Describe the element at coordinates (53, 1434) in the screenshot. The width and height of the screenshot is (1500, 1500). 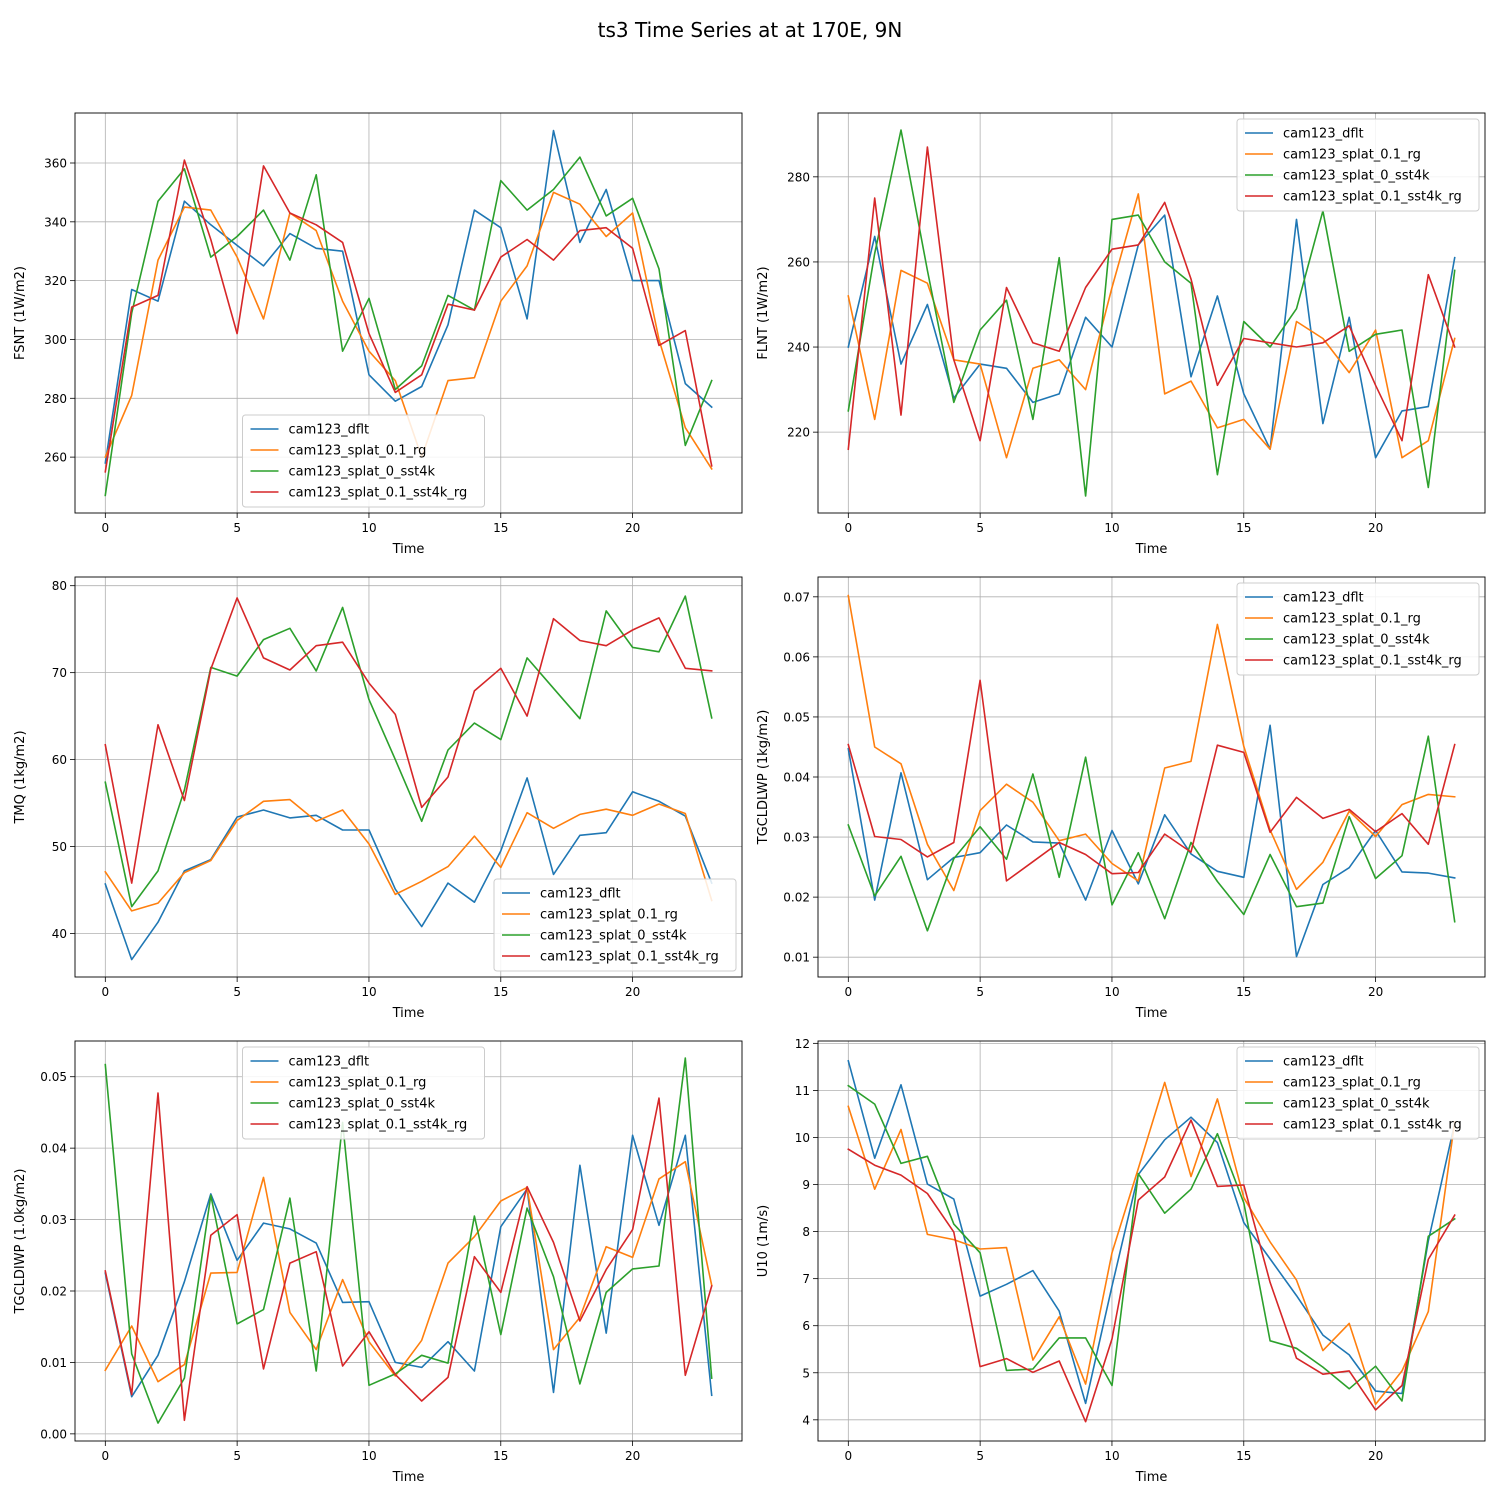
I see `y-tick-label: 0.00` at that location.